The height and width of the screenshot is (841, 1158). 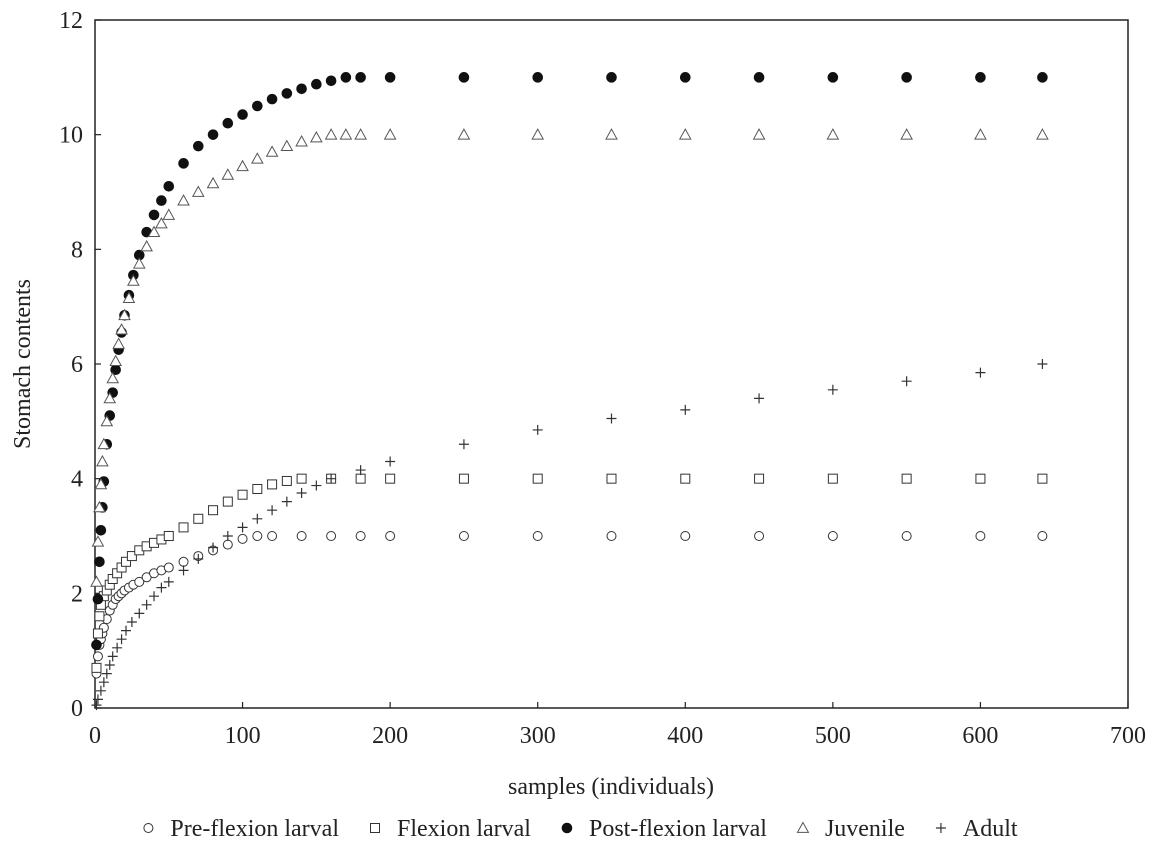 What do you see at coordinates (464, 828) in the screenshot?
I see `legend-label: Flexion larval` at bounding box center [464, 828].